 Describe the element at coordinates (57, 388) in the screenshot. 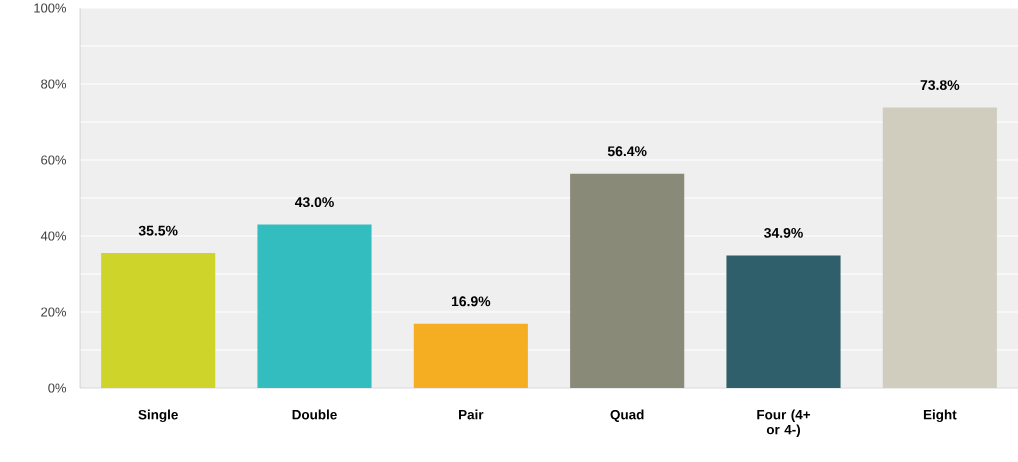

I see `y-tick-label: 0%` at that location.